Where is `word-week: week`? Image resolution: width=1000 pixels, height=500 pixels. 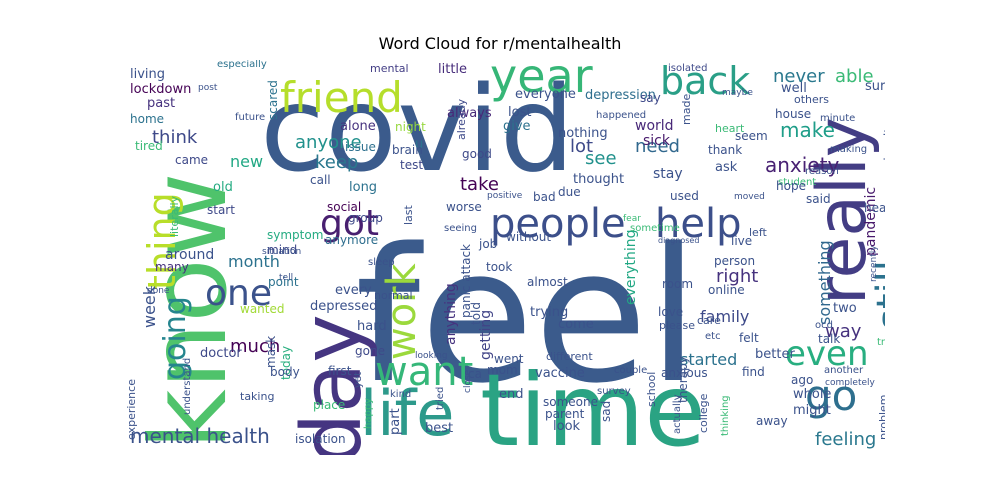
word-week: week is located at coordinates (149, 306).